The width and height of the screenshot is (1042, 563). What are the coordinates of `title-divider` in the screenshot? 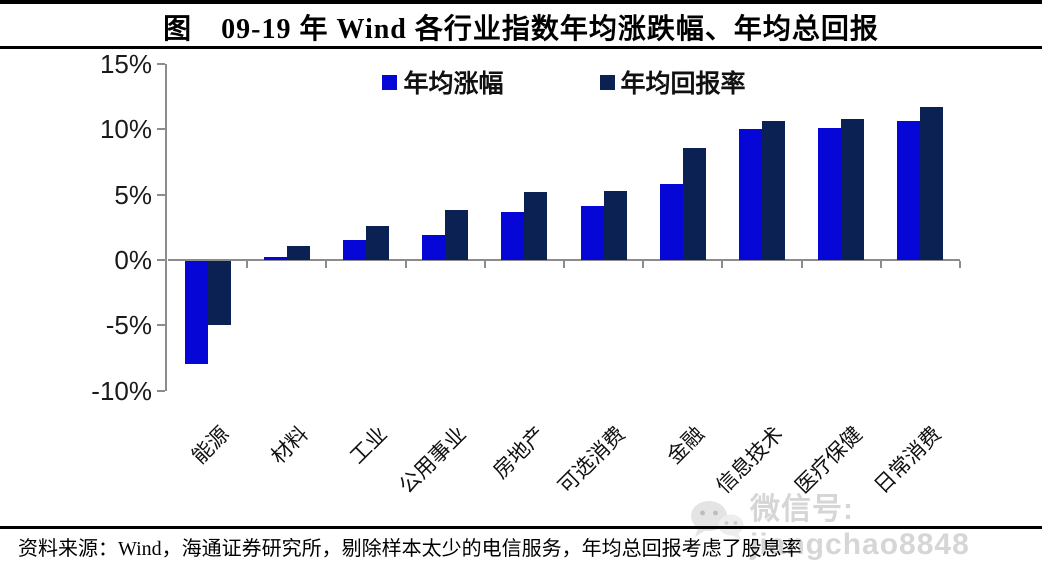 It's located at (521, 47).